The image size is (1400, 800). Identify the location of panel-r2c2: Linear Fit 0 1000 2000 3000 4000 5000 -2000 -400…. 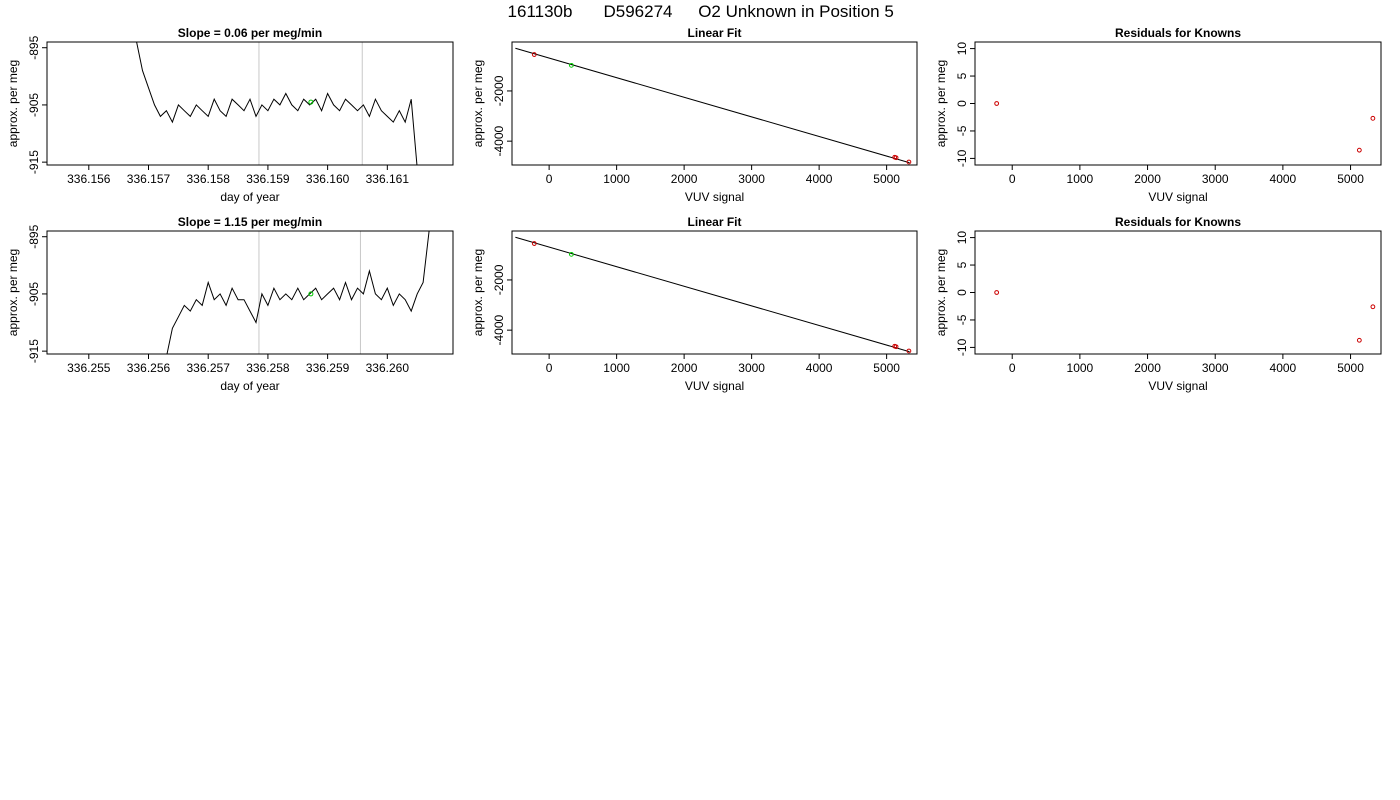
(694, 304).